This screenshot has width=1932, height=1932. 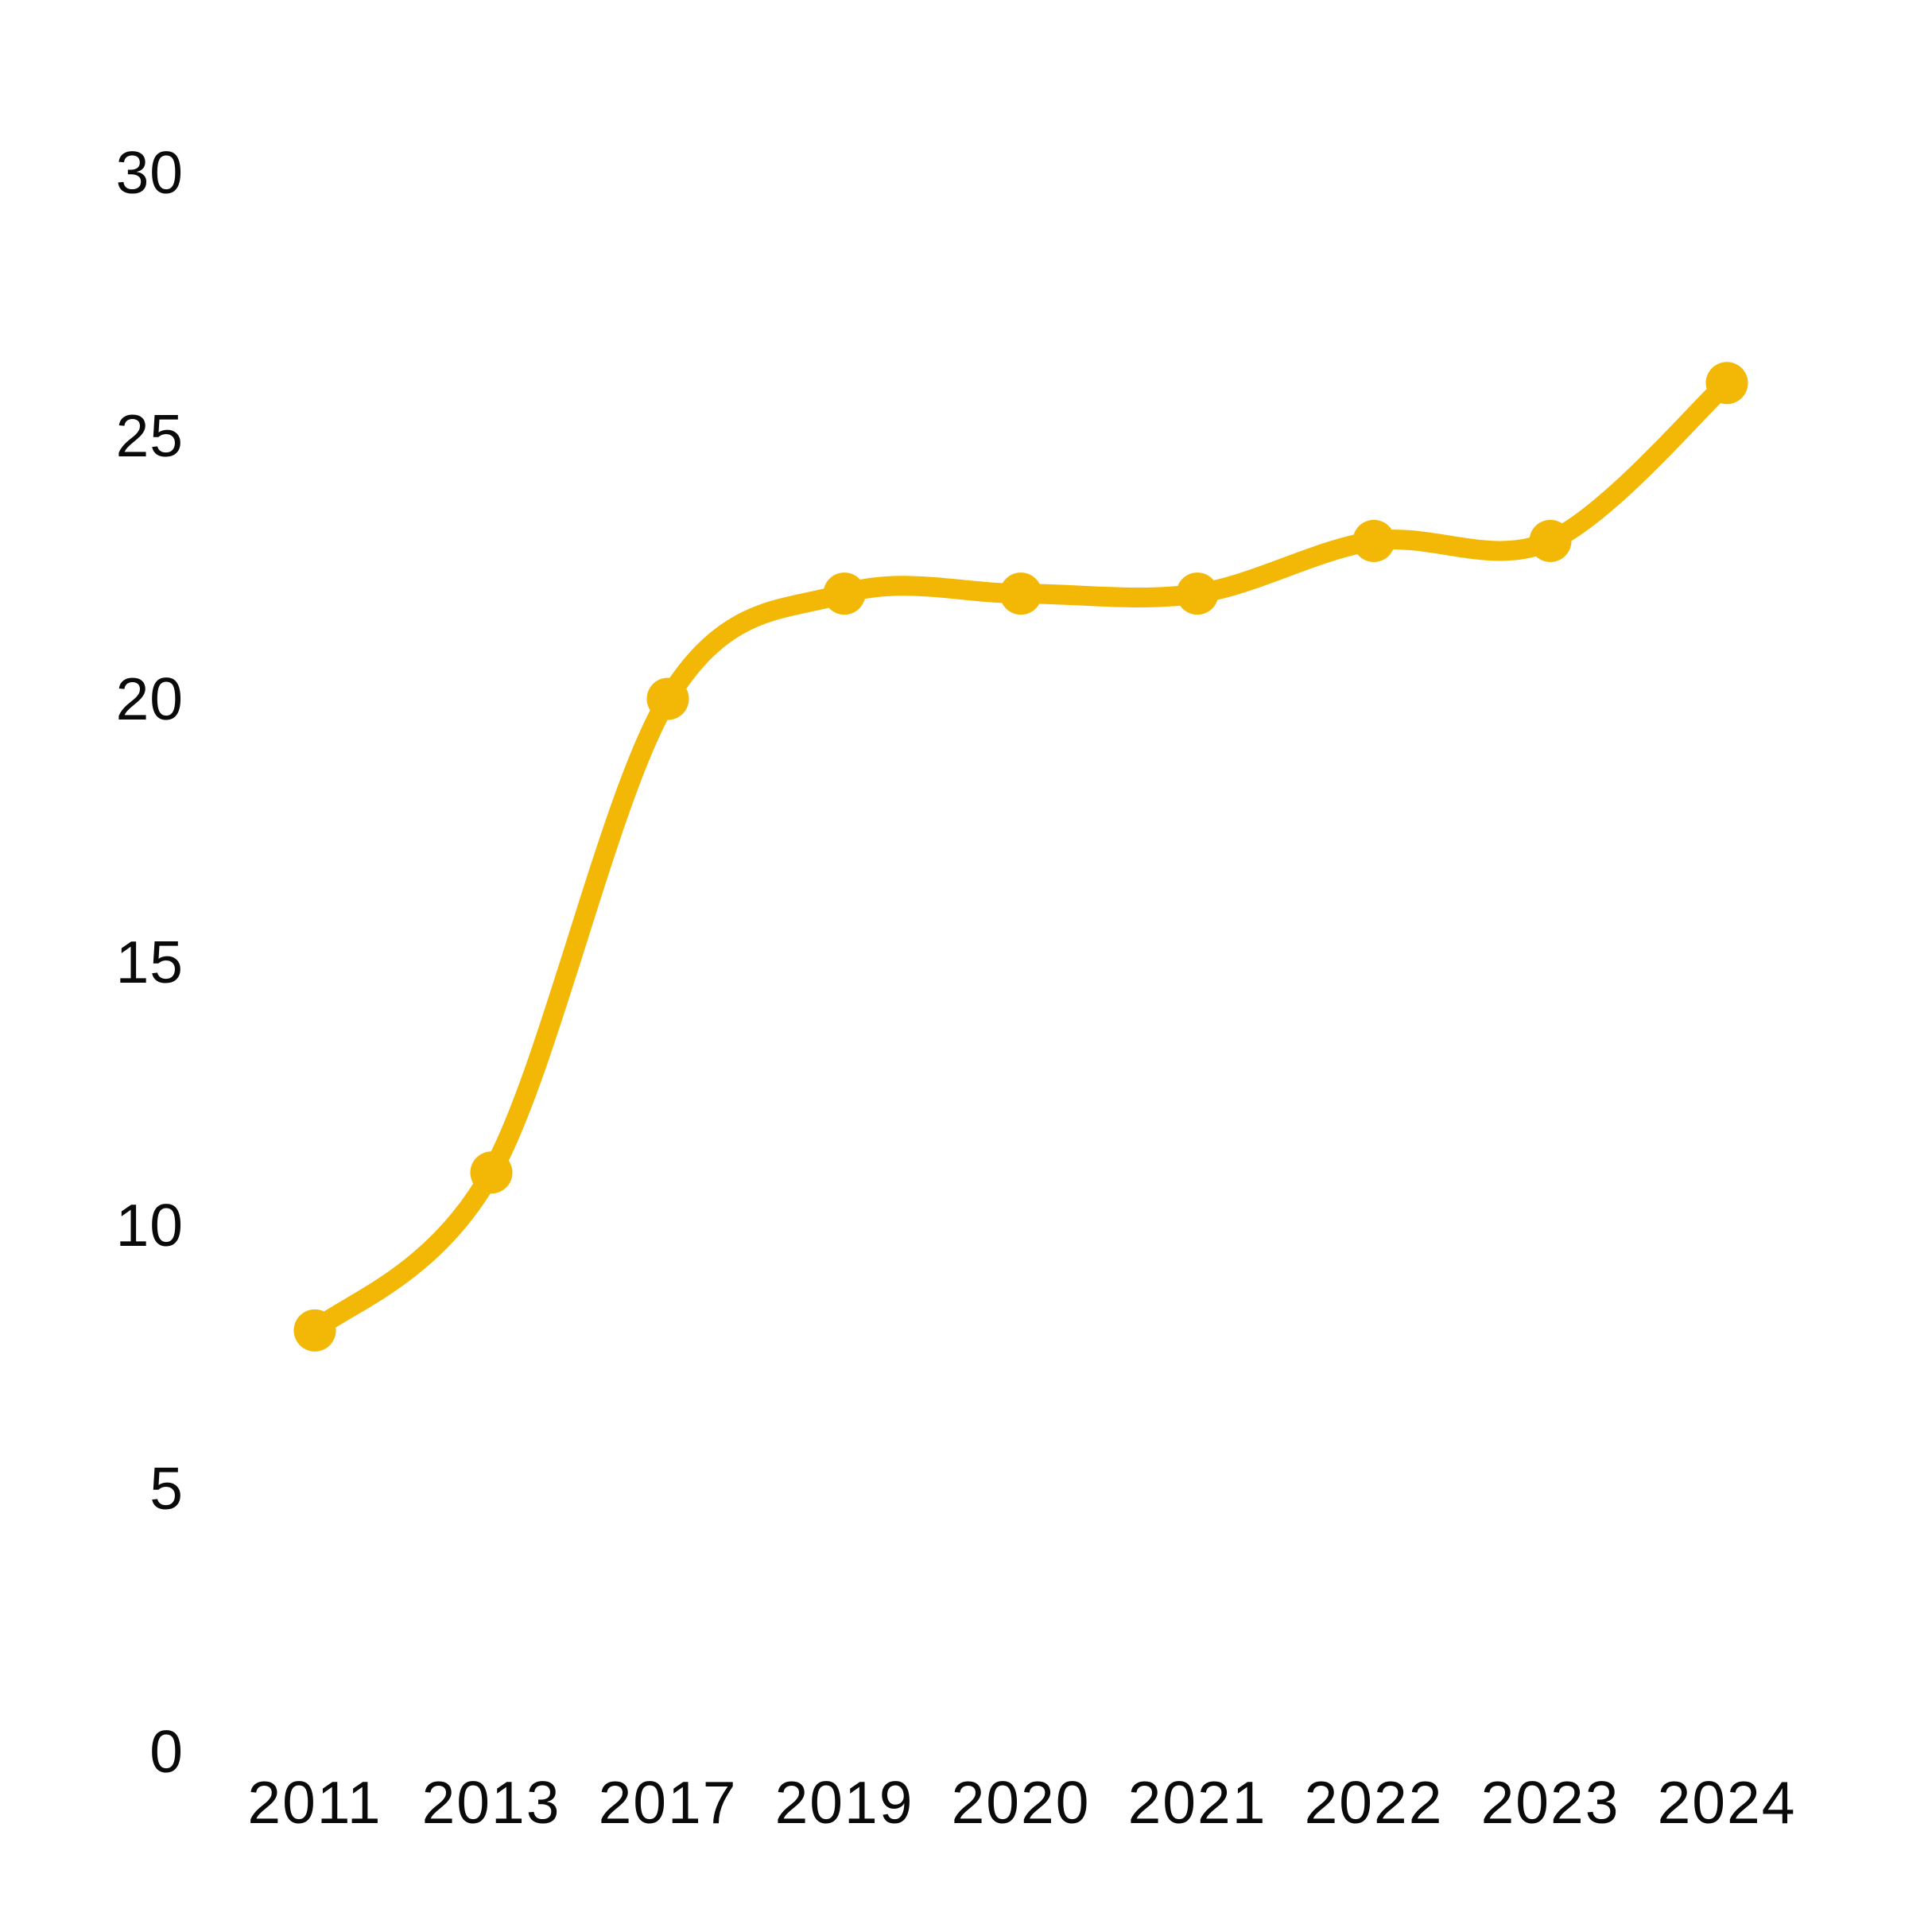 I want to click on x-tick-label: 2023, so click(x=1550, y=1803).